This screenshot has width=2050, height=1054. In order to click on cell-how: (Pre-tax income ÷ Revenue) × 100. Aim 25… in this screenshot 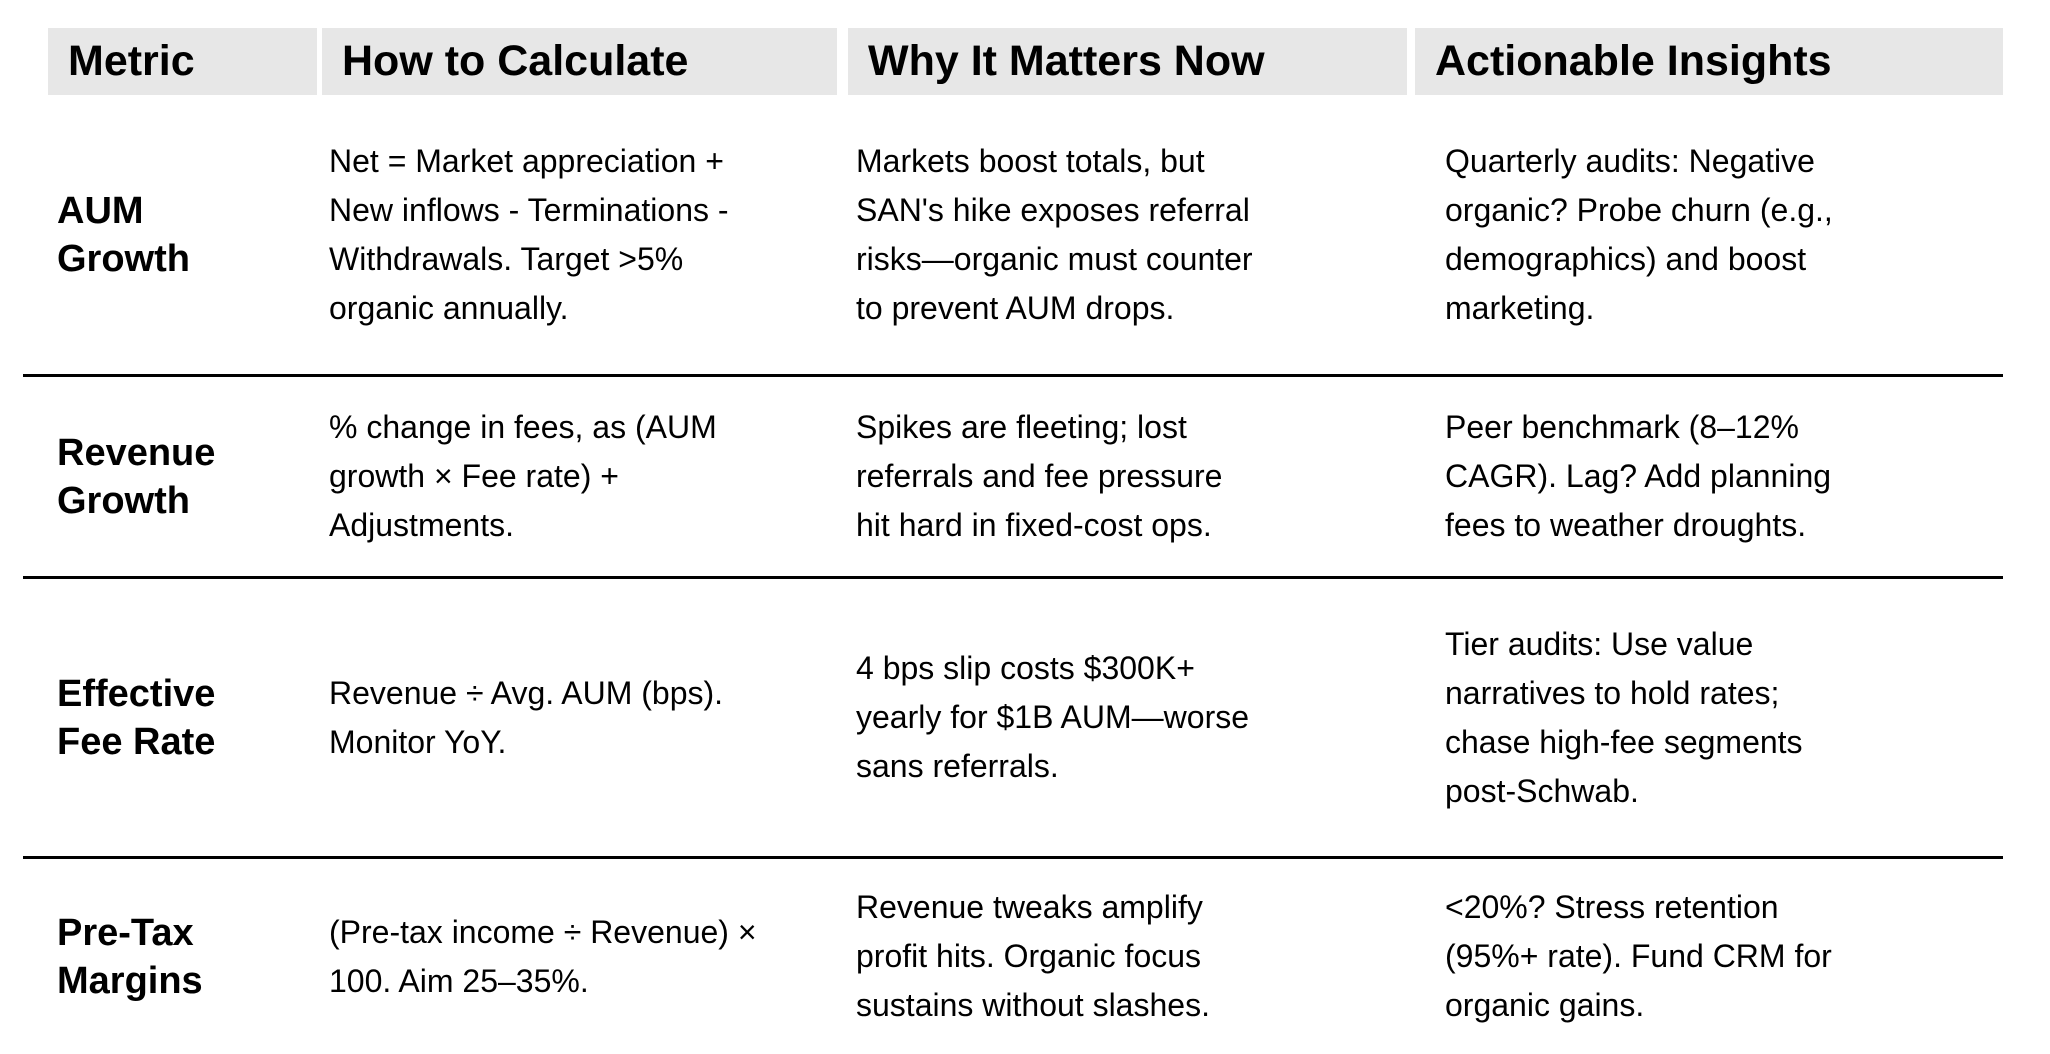, I will do `click(543, 956)`.